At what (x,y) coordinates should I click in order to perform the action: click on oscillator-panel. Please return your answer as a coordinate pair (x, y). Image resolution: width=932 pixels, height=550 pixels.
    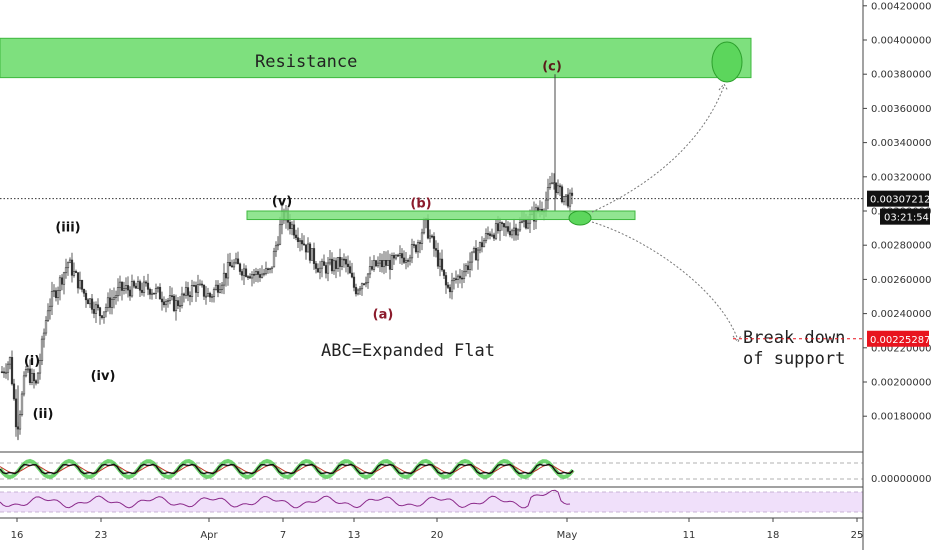
    Looking at the image, I should click on (431, 465).